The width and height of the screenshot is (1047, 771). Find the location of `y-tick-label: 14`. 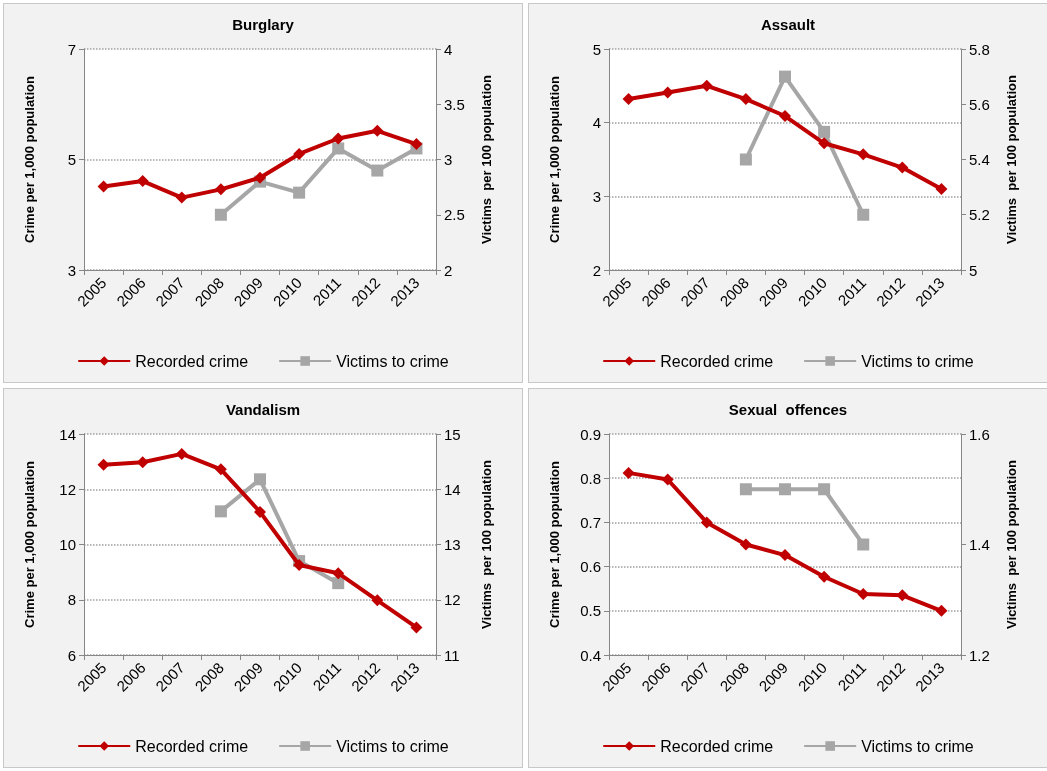

y-tick-label: 14 is located at coordinates (67, 434).